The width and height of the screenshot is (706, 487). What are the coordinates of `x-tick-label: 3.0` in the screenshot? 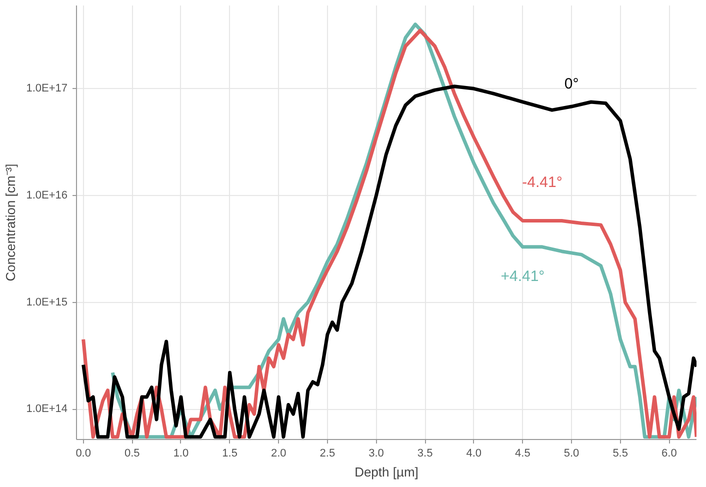 It's located at (376, 454).